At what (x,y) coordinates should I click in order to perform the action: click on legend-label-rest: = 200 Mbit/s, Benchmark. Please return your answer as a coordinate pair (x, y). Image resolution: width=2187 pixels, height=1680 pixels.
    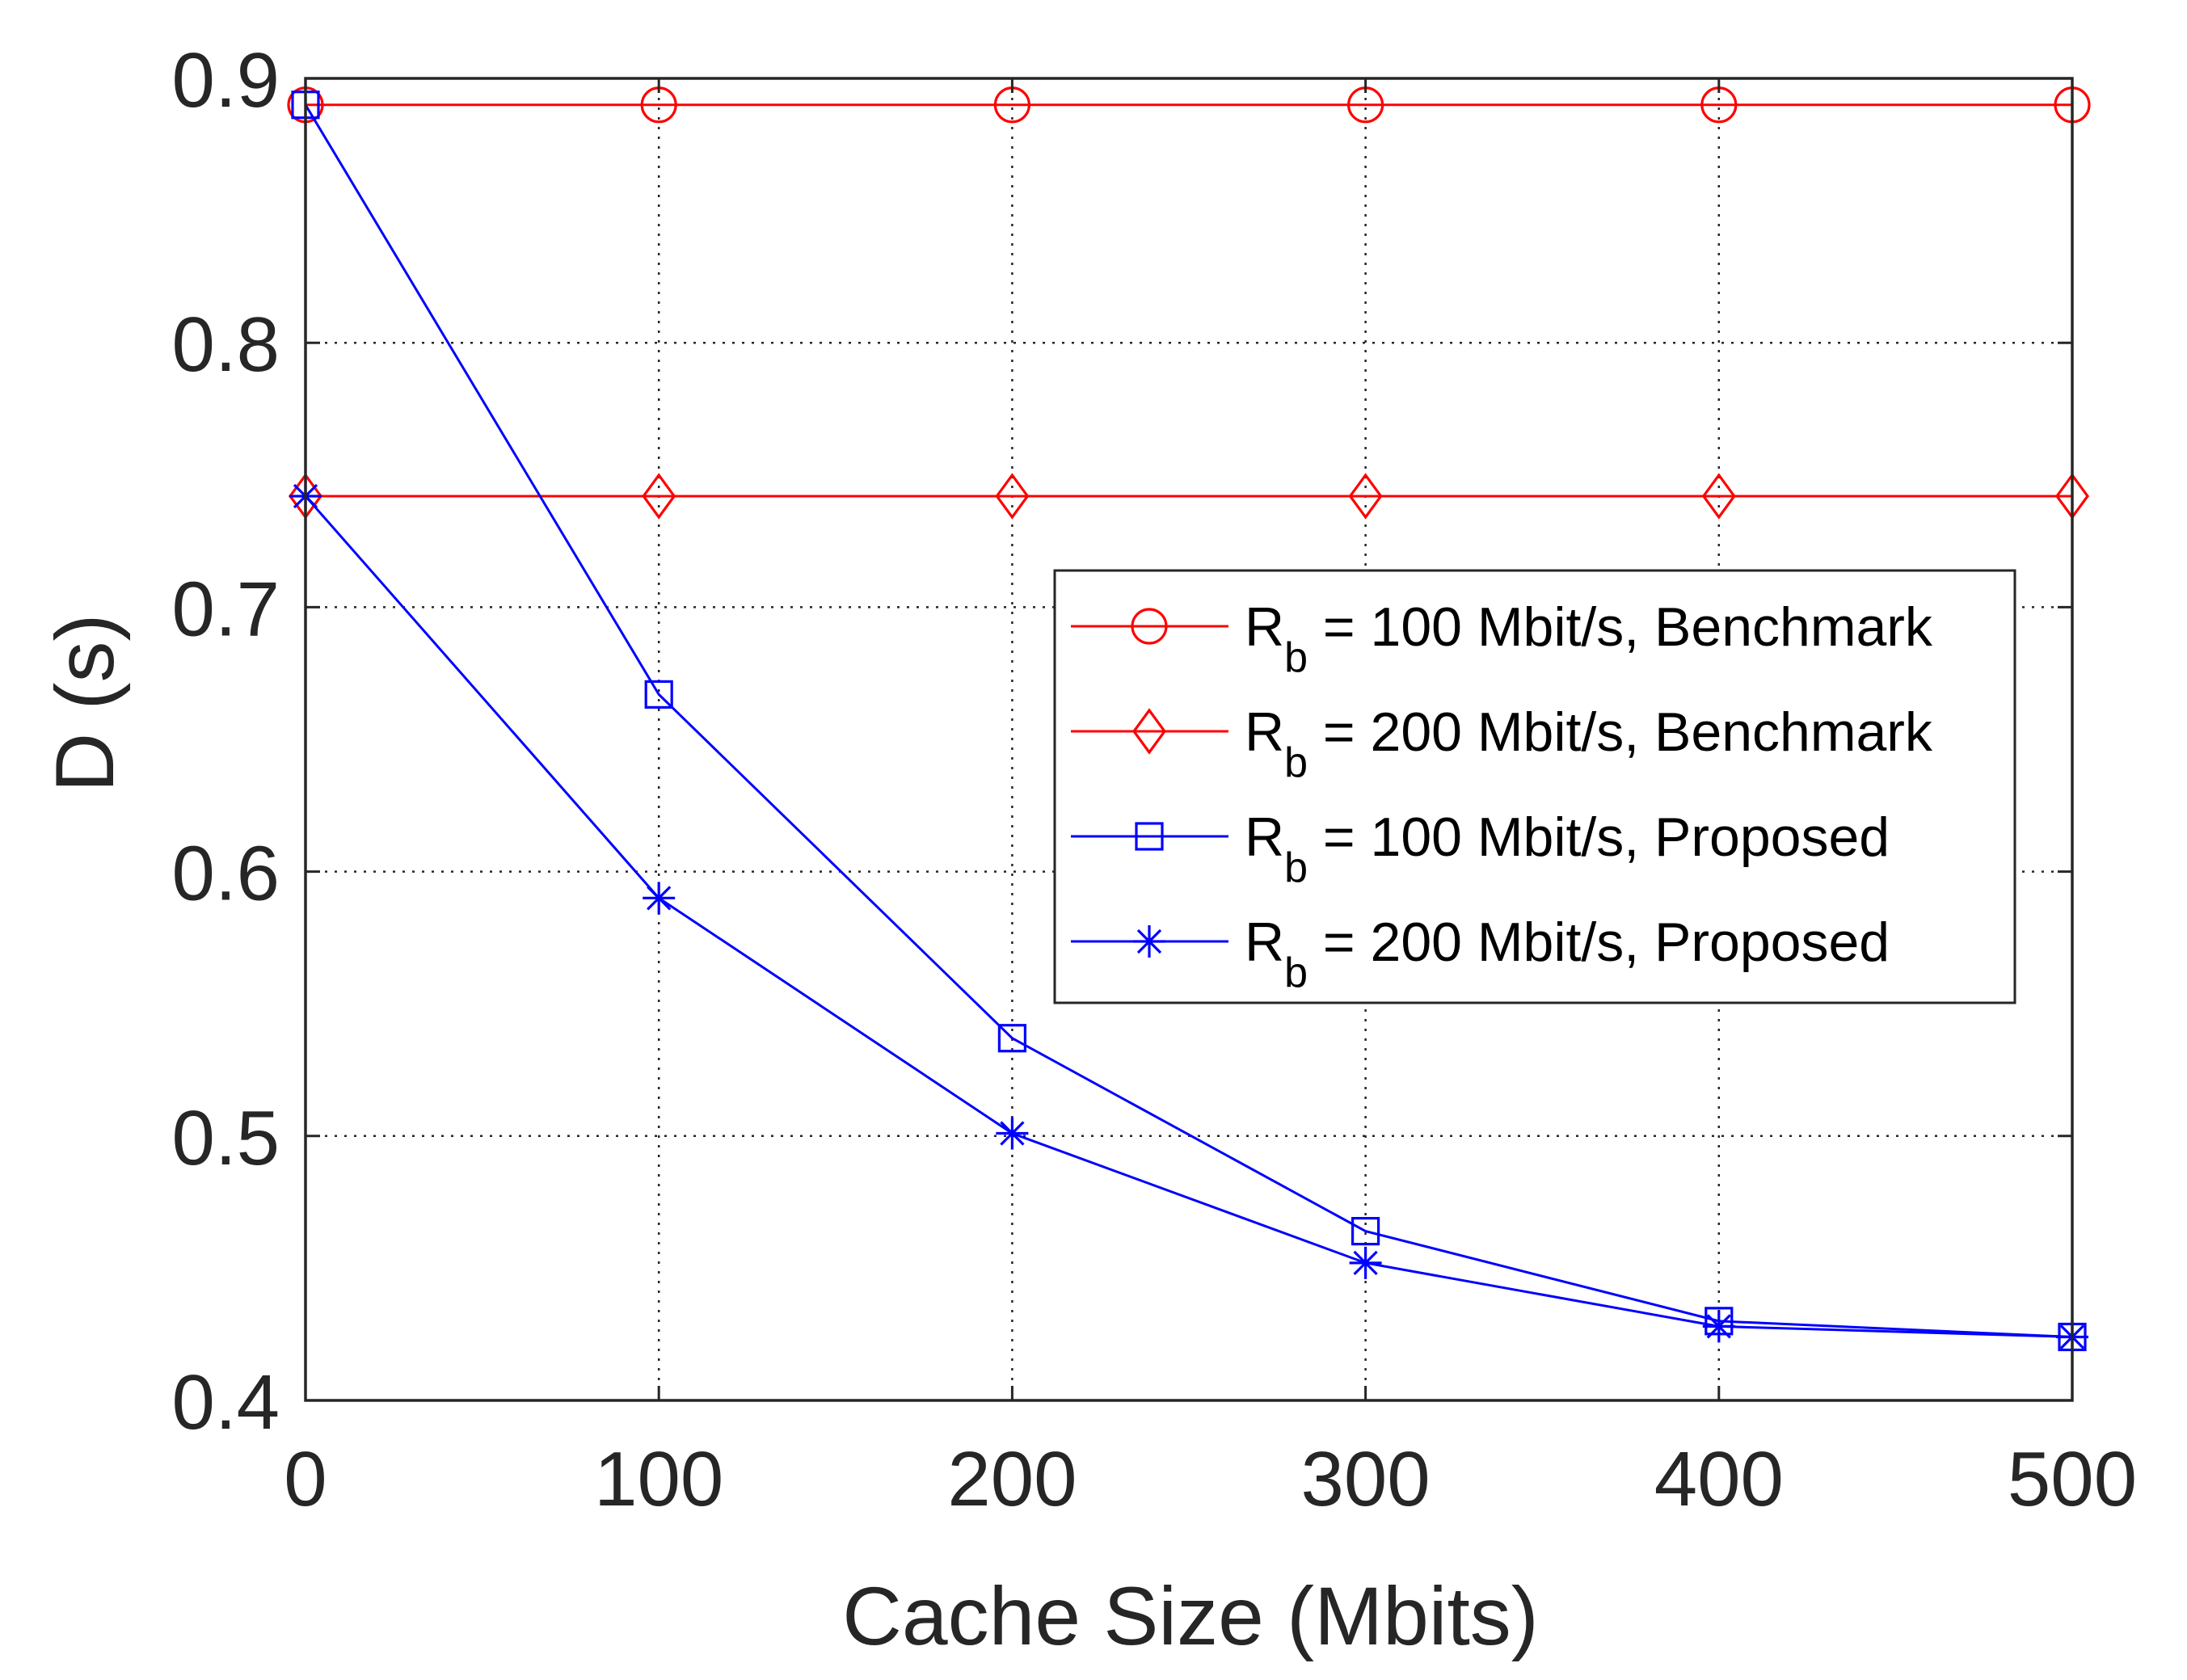
    Looking at the image, I should click on (1621, 732).